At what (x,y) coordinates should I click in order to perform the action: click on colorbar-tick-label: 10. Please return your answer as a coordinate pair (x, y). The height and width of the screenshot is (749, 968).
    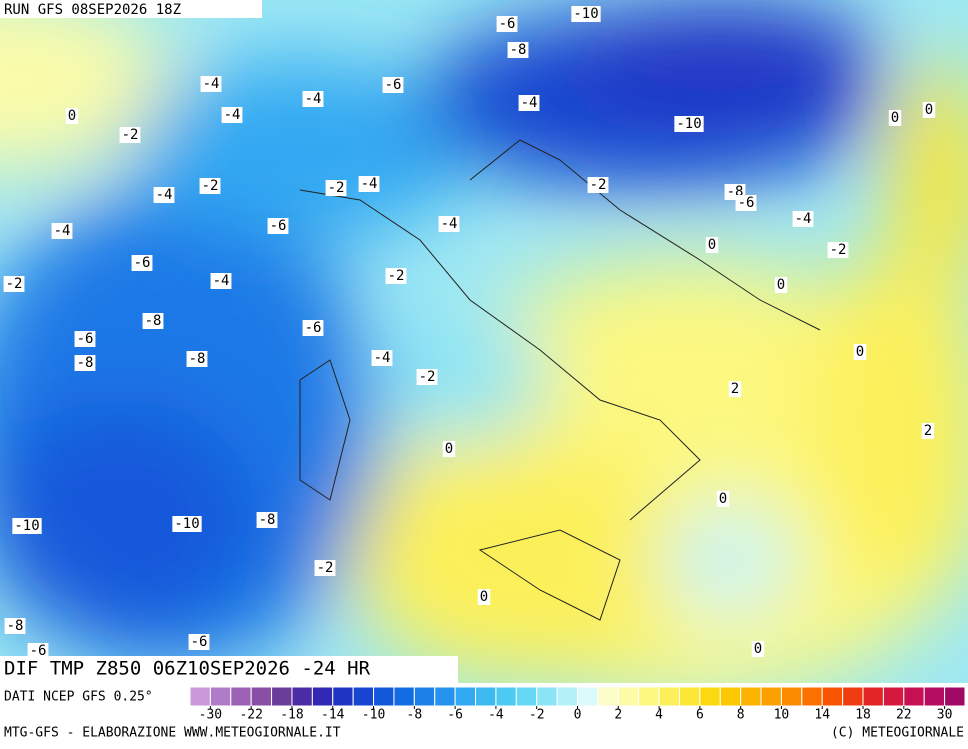
    Looking at the image, I should click on (782, 715).